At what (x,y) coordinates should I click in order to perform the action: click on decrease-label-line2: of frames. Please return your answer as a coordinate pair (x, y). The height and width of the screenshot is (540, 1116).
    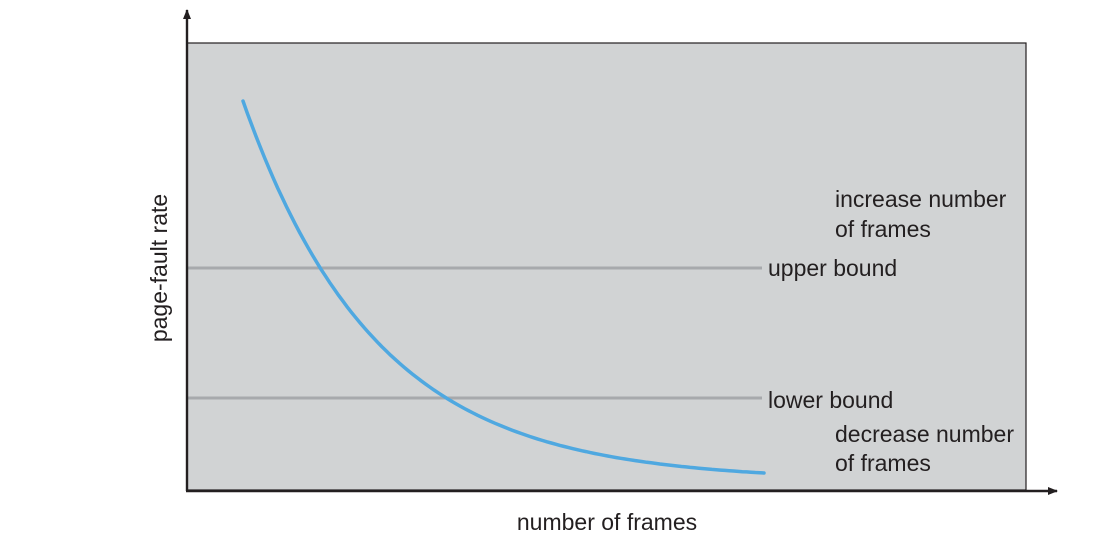
    Looking at the image, I should click on (883, 463).